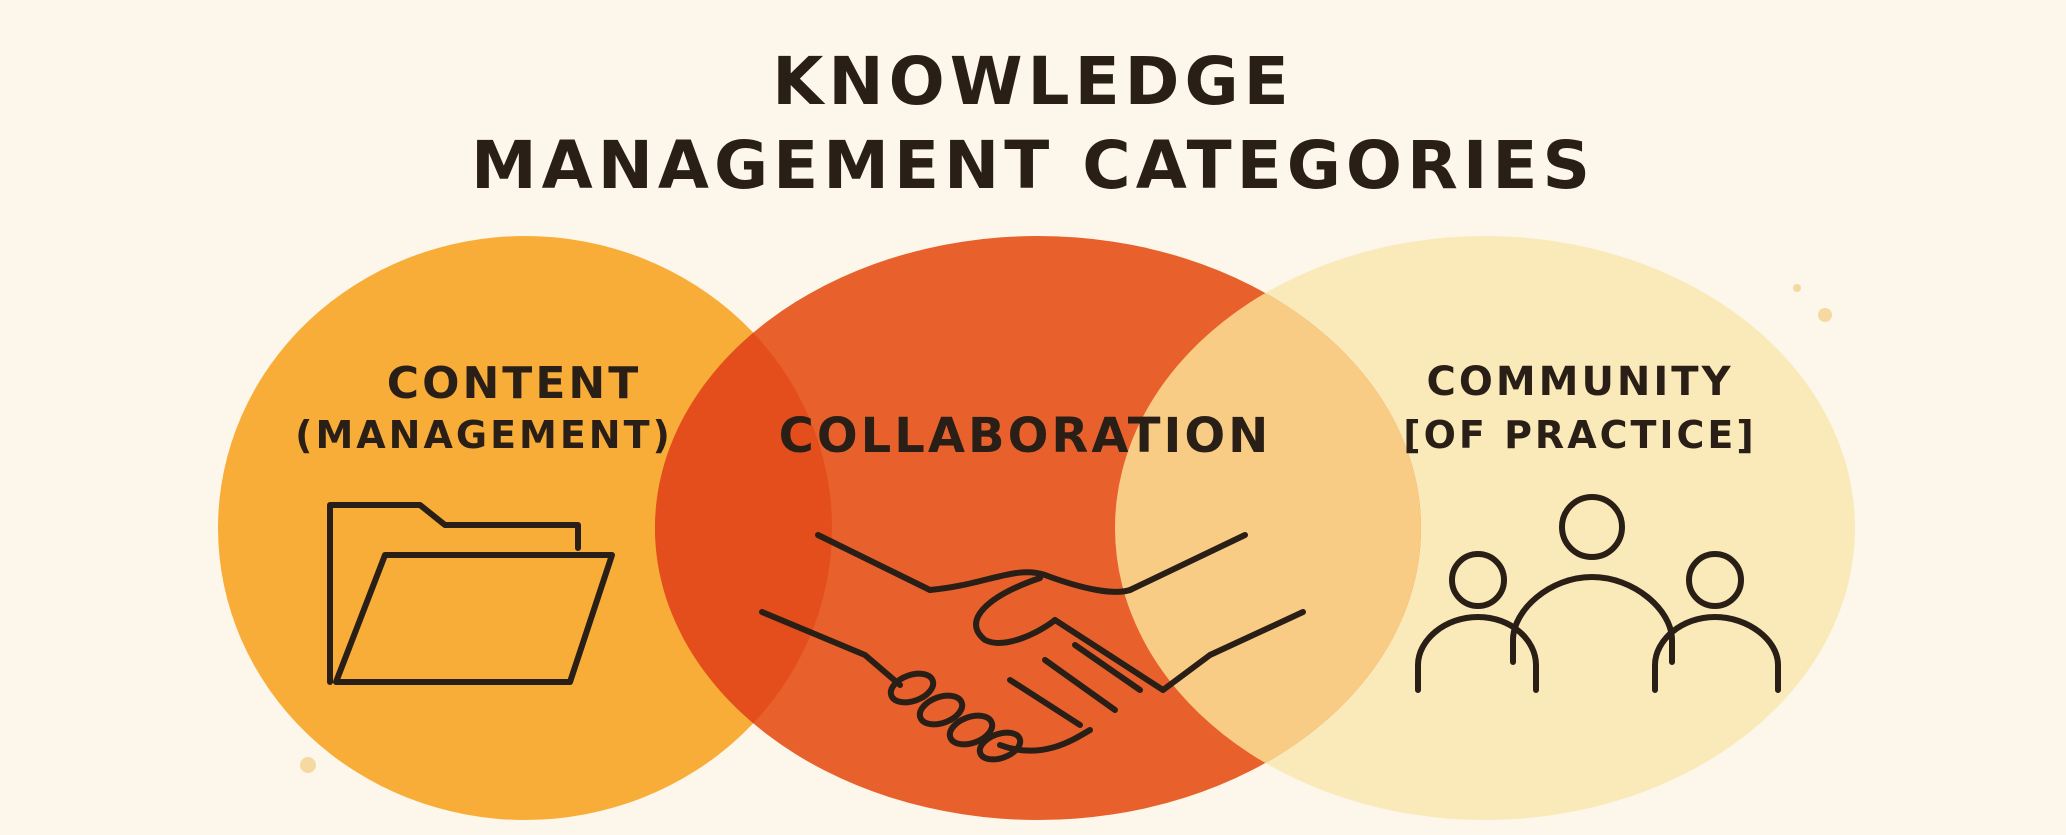 The height and width of the screenshot is (835, 2066). I want to click on title-line-2: MANAGEMENT CATEGORIES, so click(1033, 165).